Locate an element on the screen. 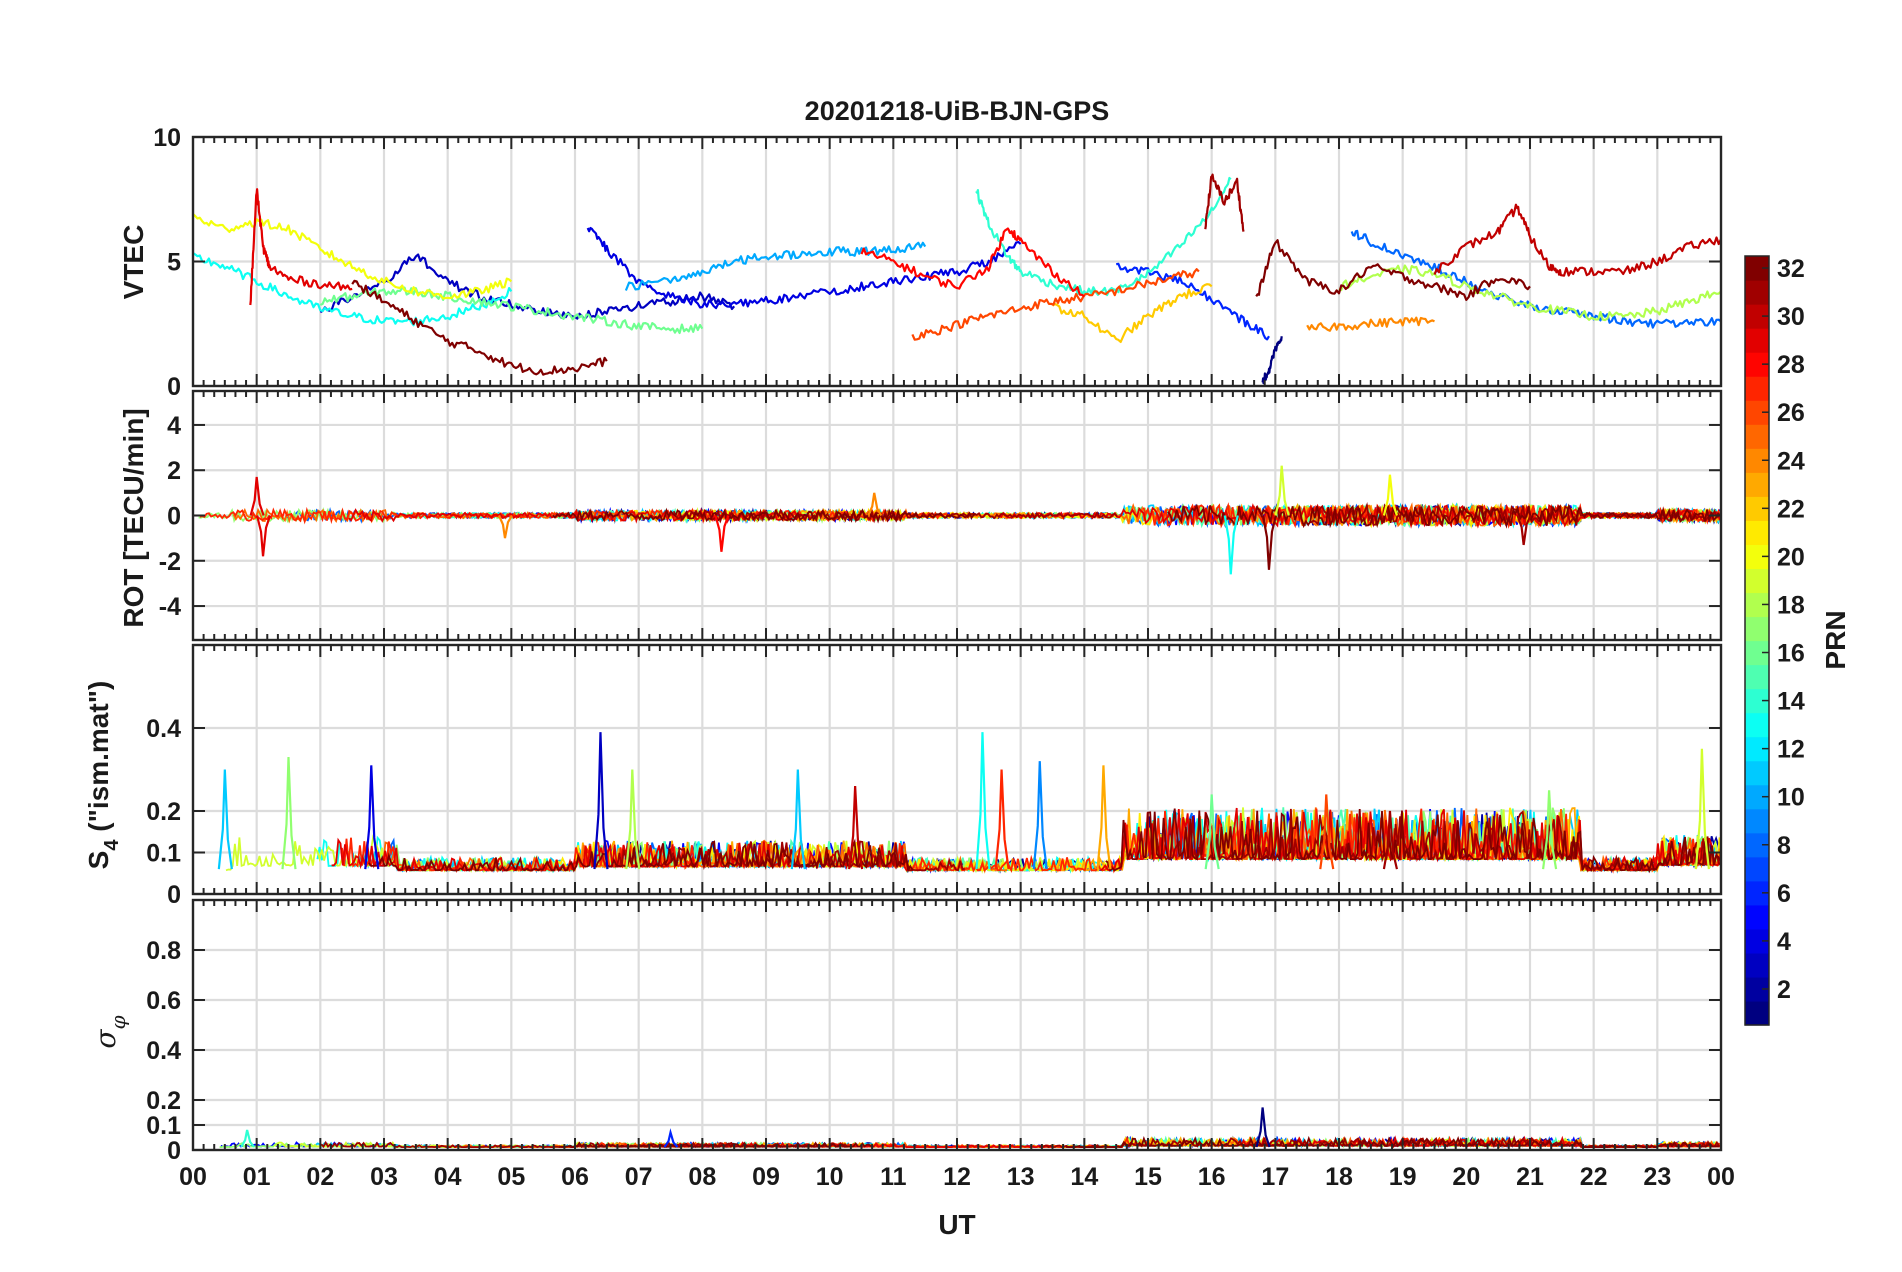 The height and width of the screenshot is (1272, 1902). x-tick-label: 13 is located at coordinates (1021, 1177).